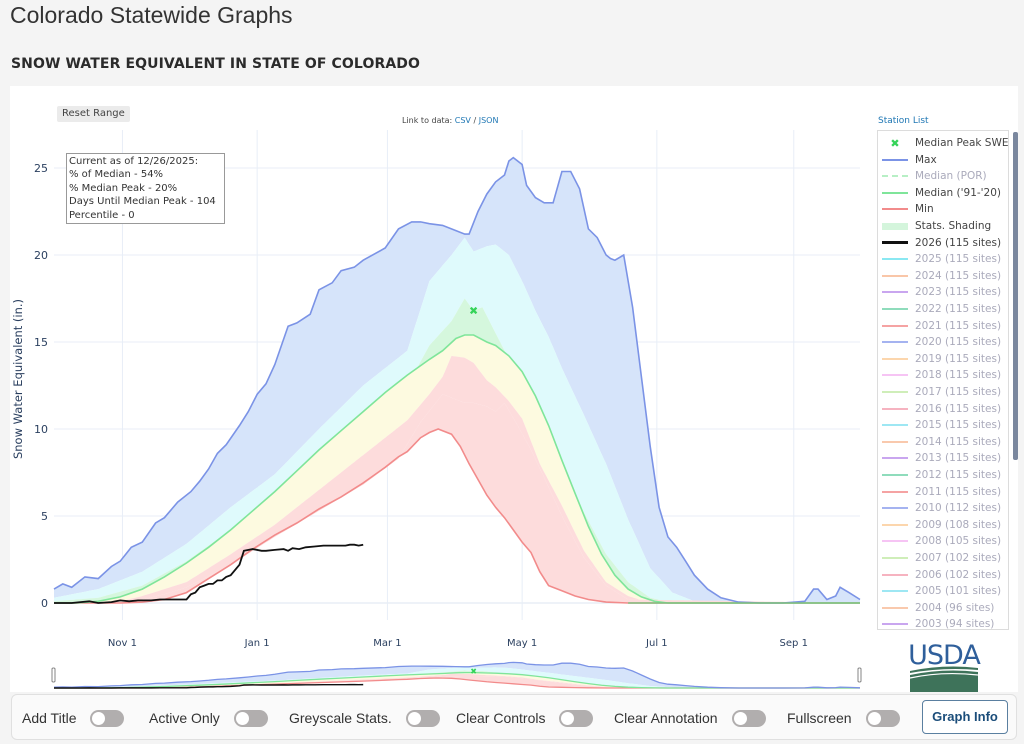 The image size is (1024, 744). I want to click on annotation-line: % Median Peak - 20%, so click(123, 188).